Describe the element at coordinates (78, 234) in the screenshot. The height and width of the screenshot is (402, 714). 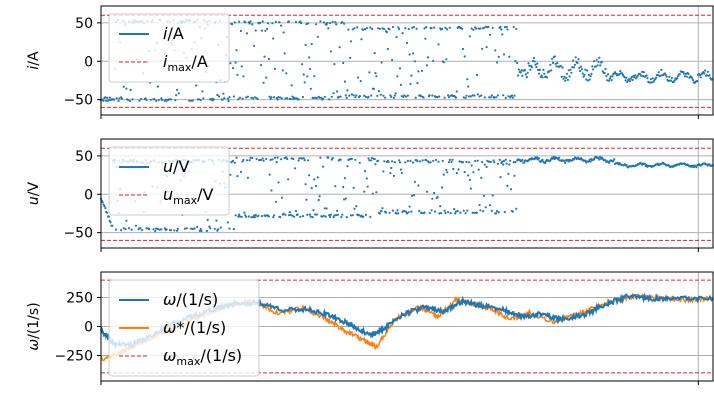
I see `y-tick-label: −50` at that location.